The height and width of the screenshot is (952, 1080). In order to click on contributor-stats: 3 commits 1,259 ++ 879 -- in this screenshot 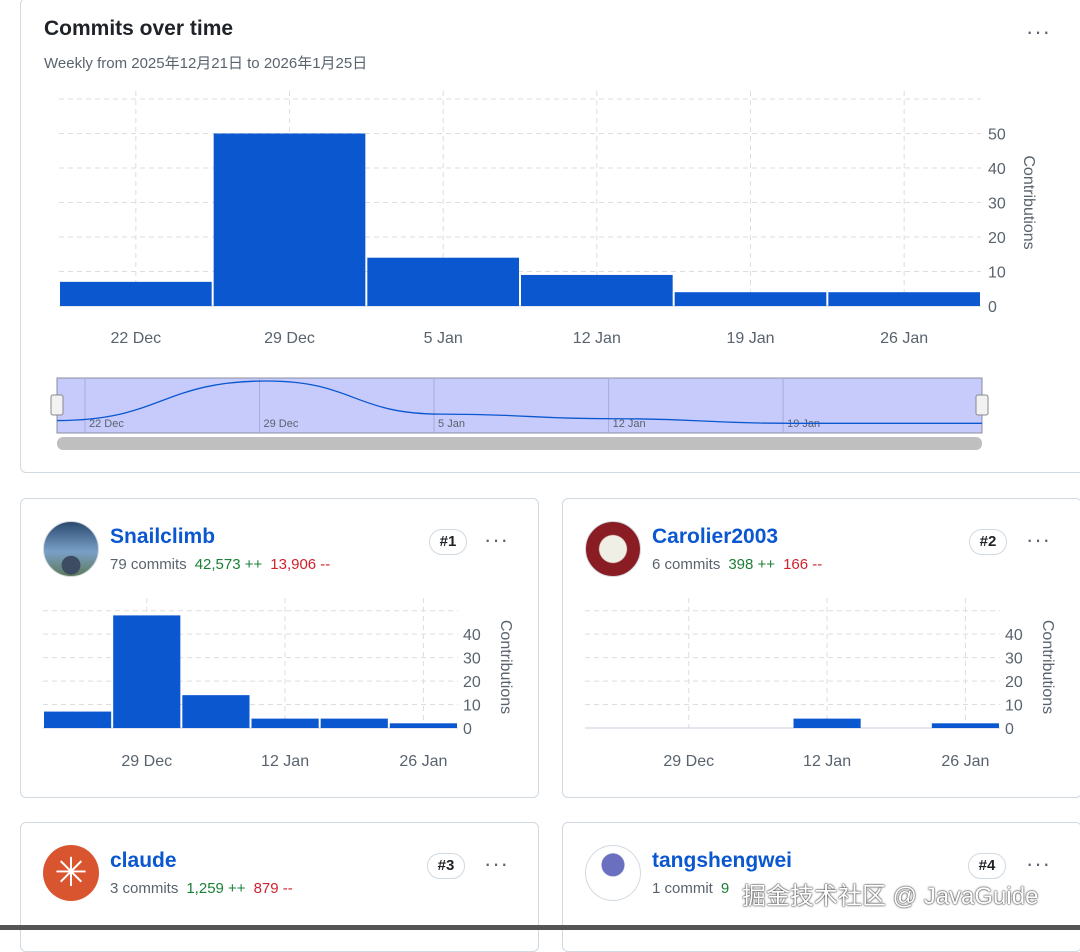, I will do `click(201, 888)`.